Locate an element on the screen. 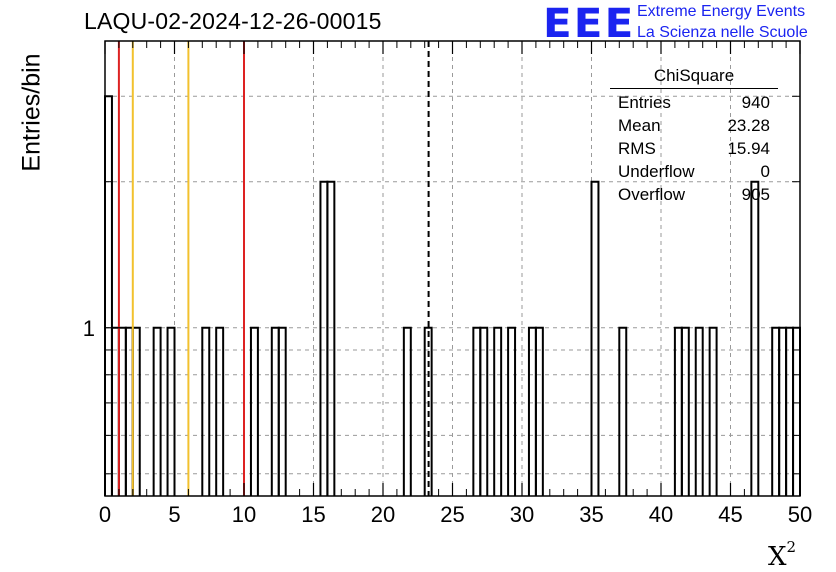  y-tick-label: 1 is located at coordinates (89, 328).